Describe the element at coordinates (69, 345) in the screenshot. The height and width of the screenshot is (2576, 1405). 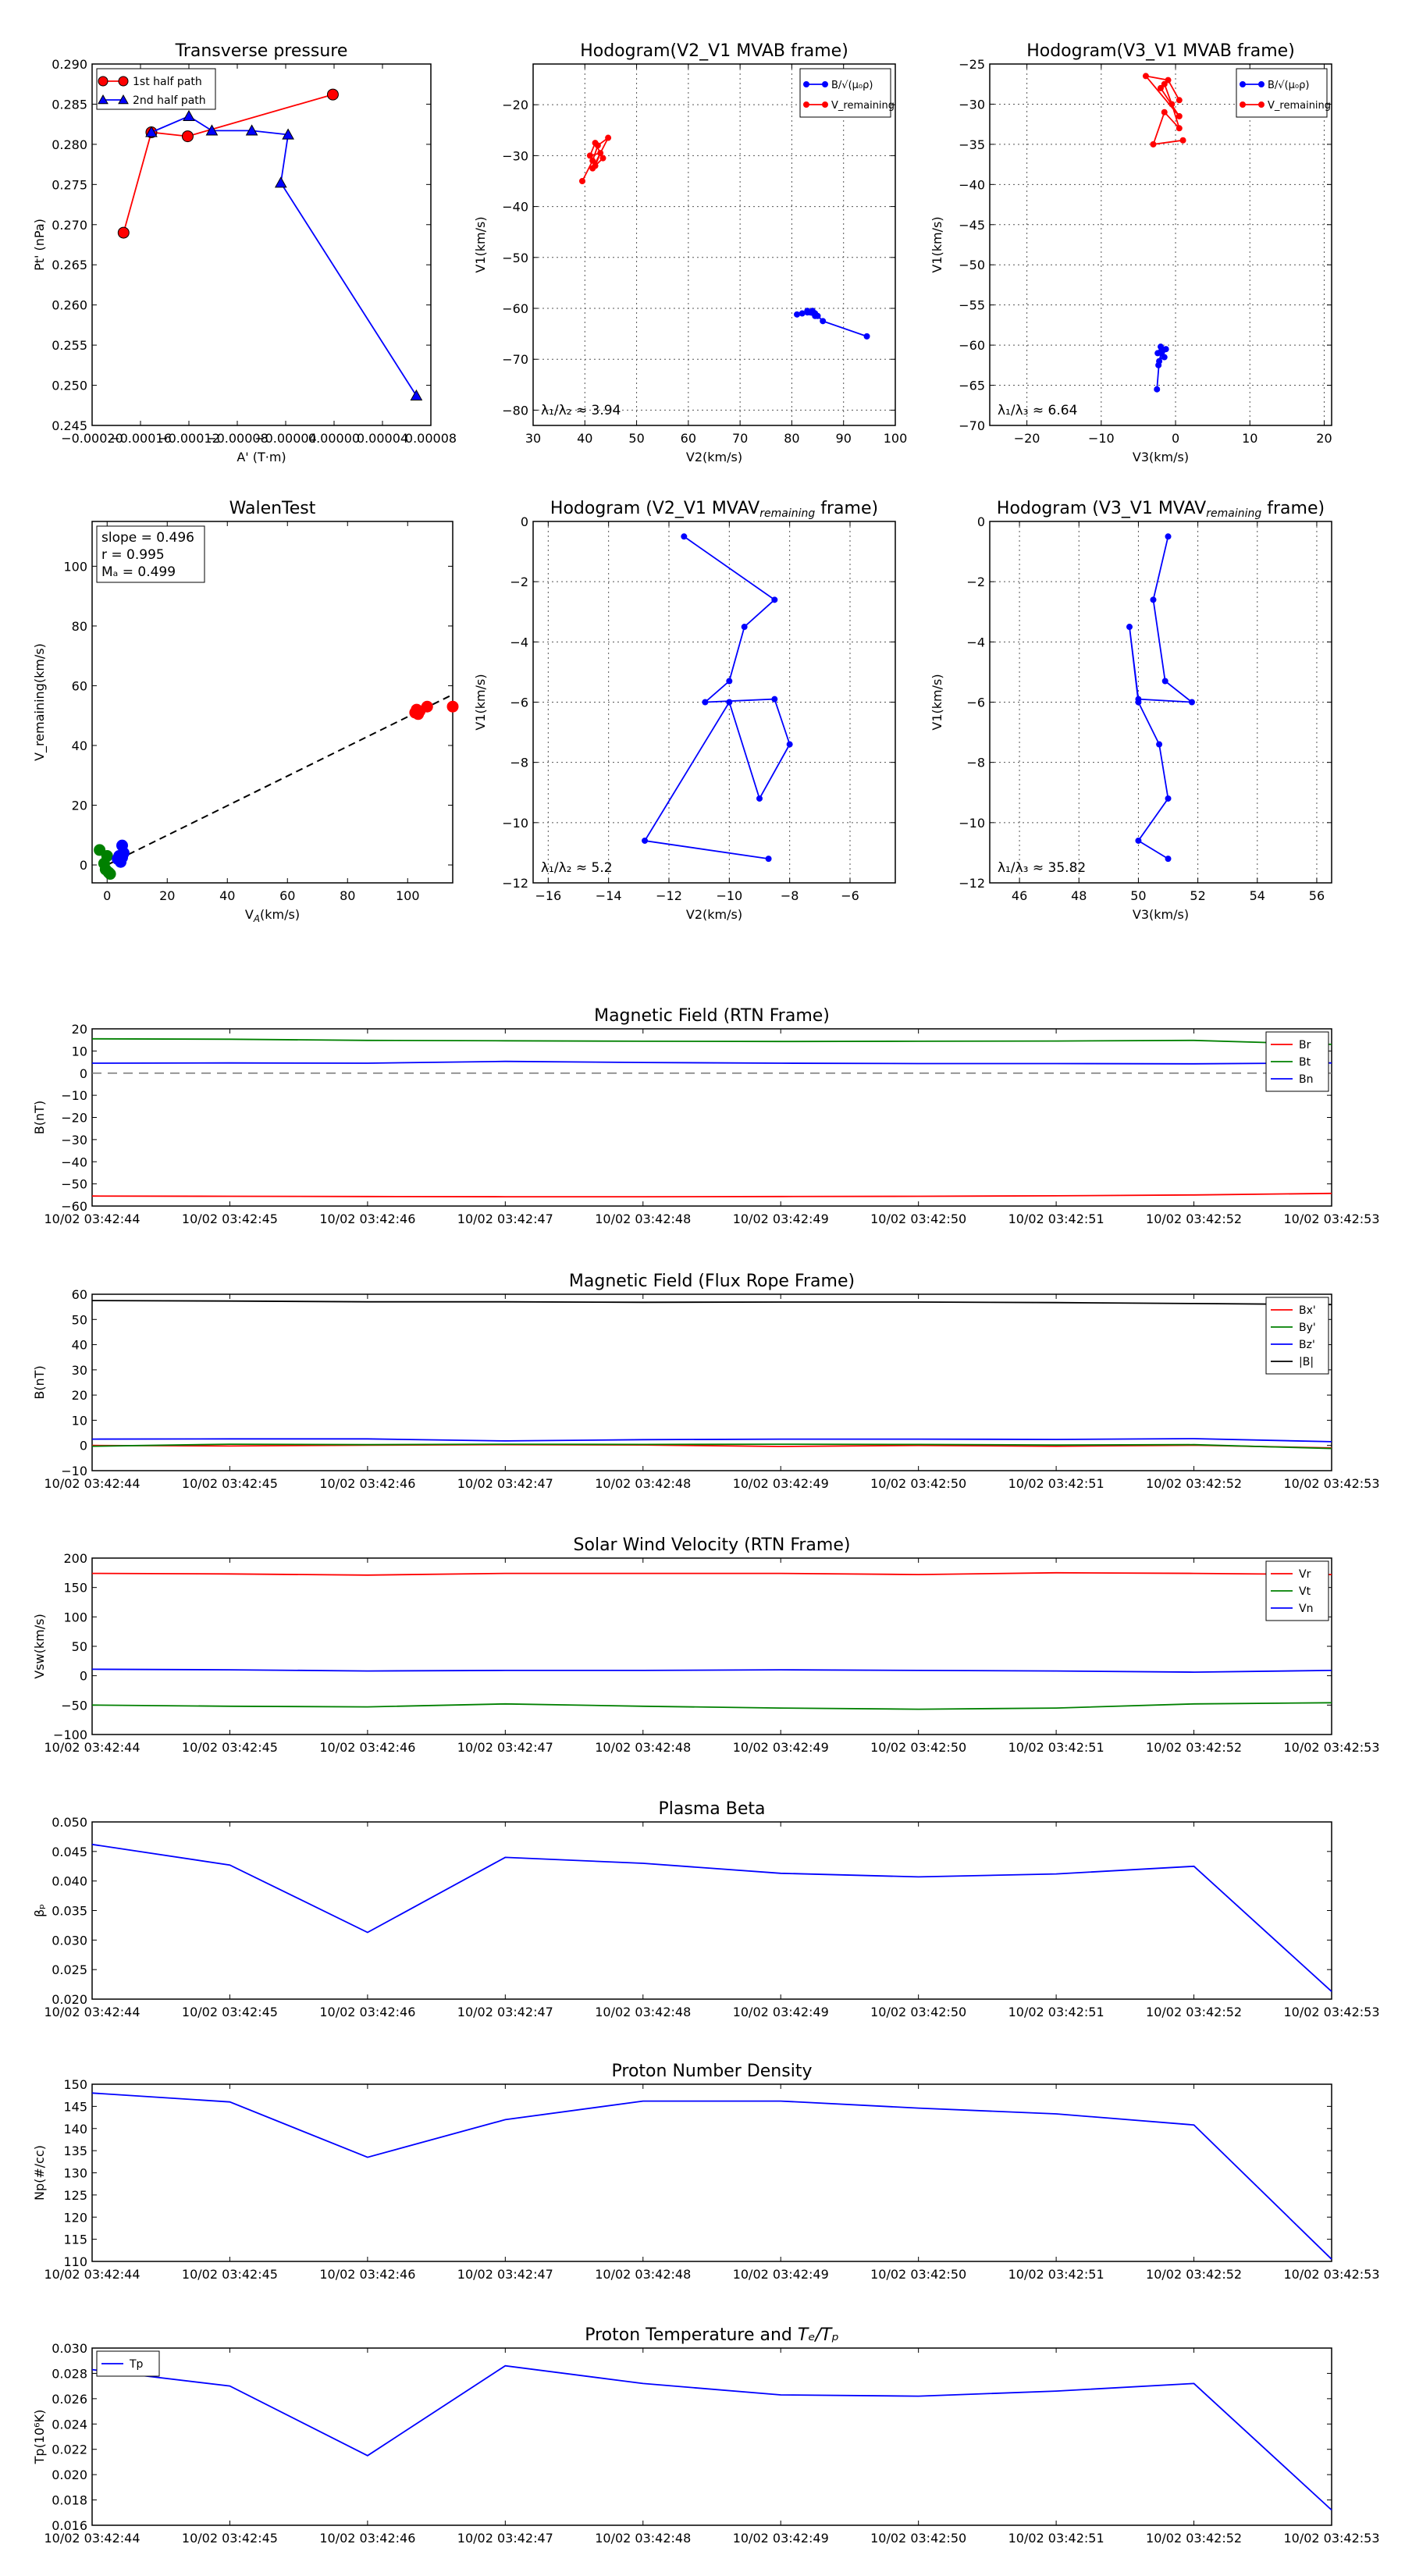
I see `pt-ytick-label: 0.255` at that location.